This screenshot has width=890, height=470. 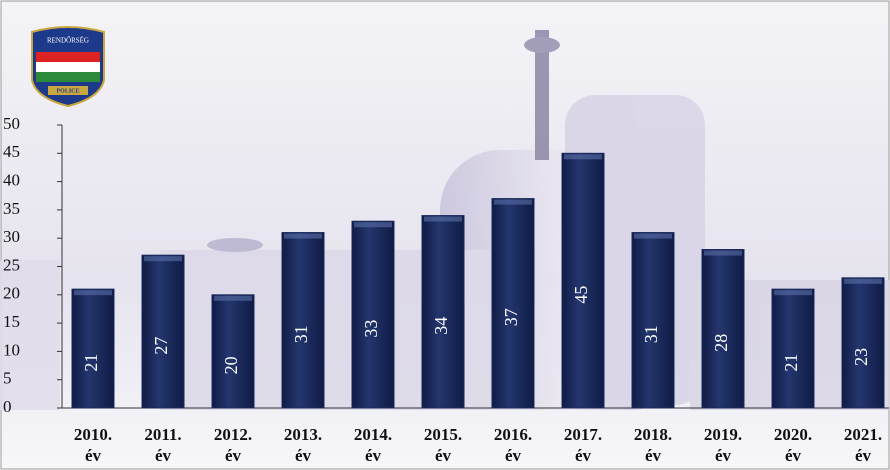 I want to click on x-tick-label: 2019. év, so click(x=723, y=445).